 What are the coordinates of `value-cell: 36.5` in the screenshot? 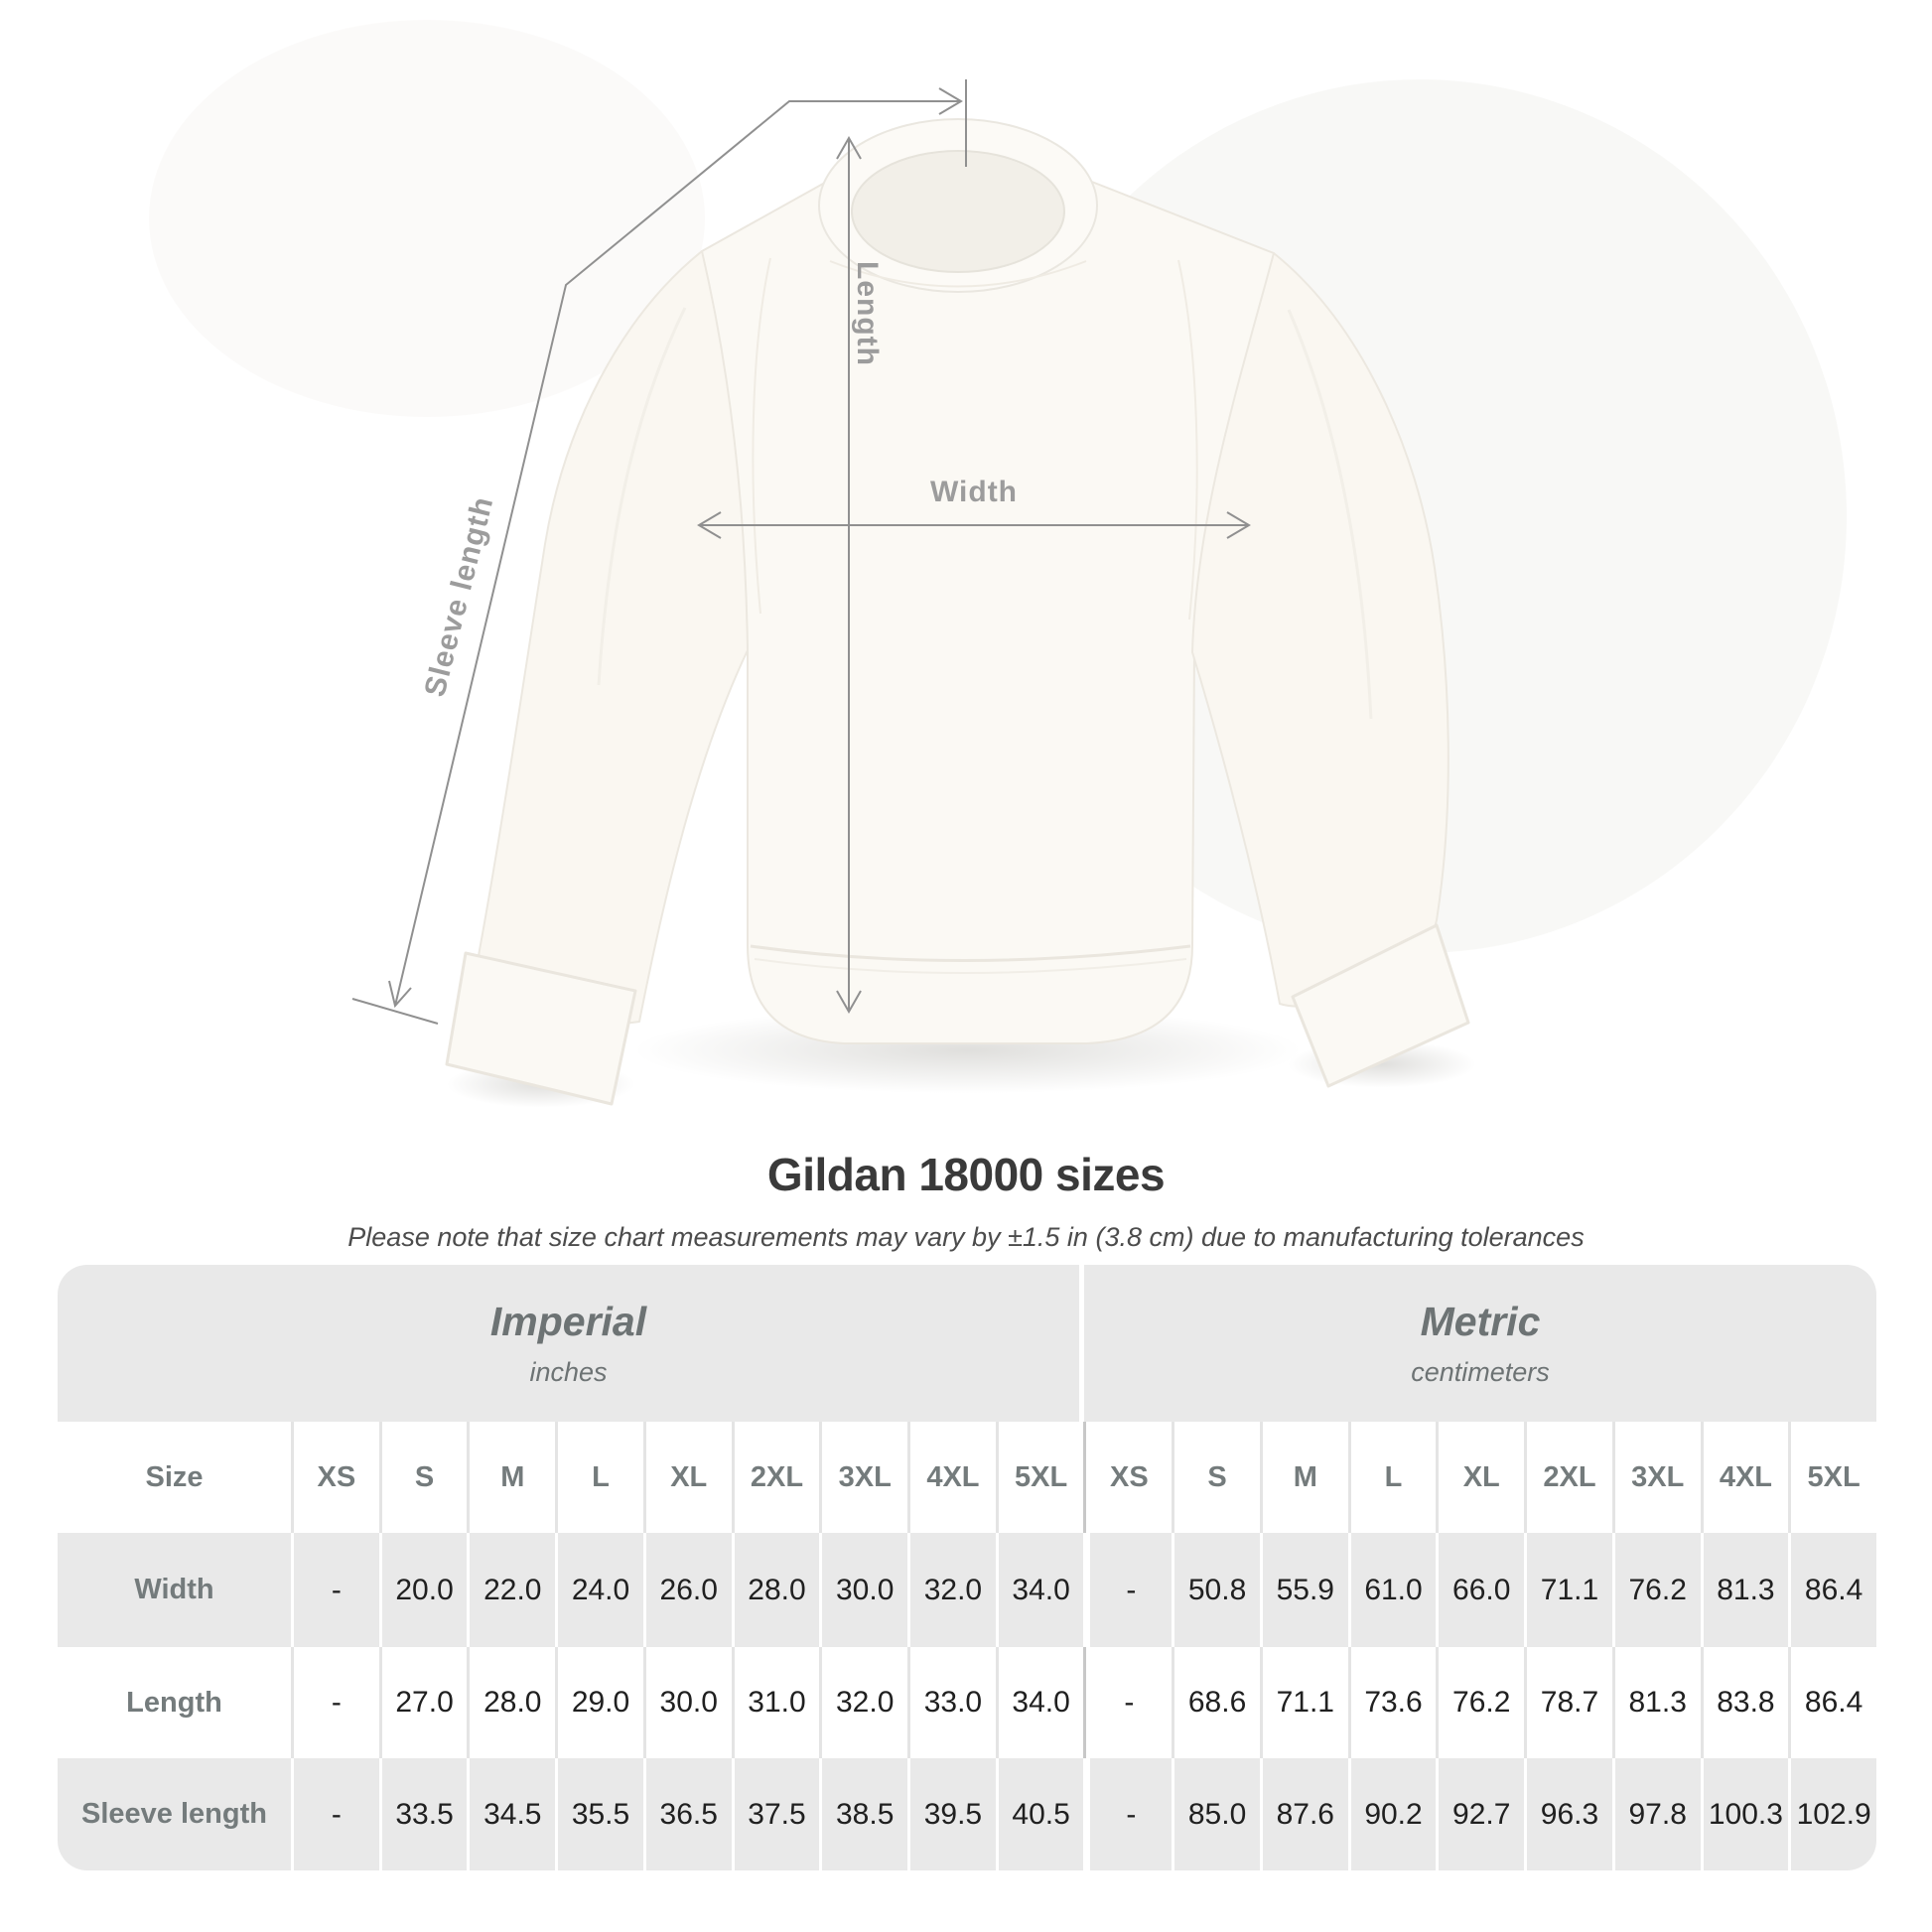 It's located at (687, 1814).